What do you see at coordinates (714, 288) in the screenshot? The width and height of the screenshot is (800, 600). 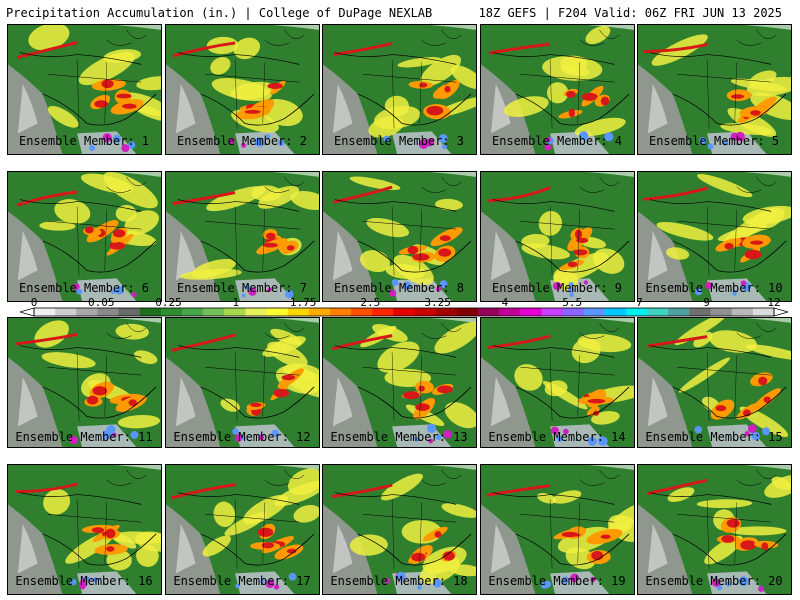 I see `ensemble-member-label: Ensemble Member: 10` at bounding box center [714, 288].